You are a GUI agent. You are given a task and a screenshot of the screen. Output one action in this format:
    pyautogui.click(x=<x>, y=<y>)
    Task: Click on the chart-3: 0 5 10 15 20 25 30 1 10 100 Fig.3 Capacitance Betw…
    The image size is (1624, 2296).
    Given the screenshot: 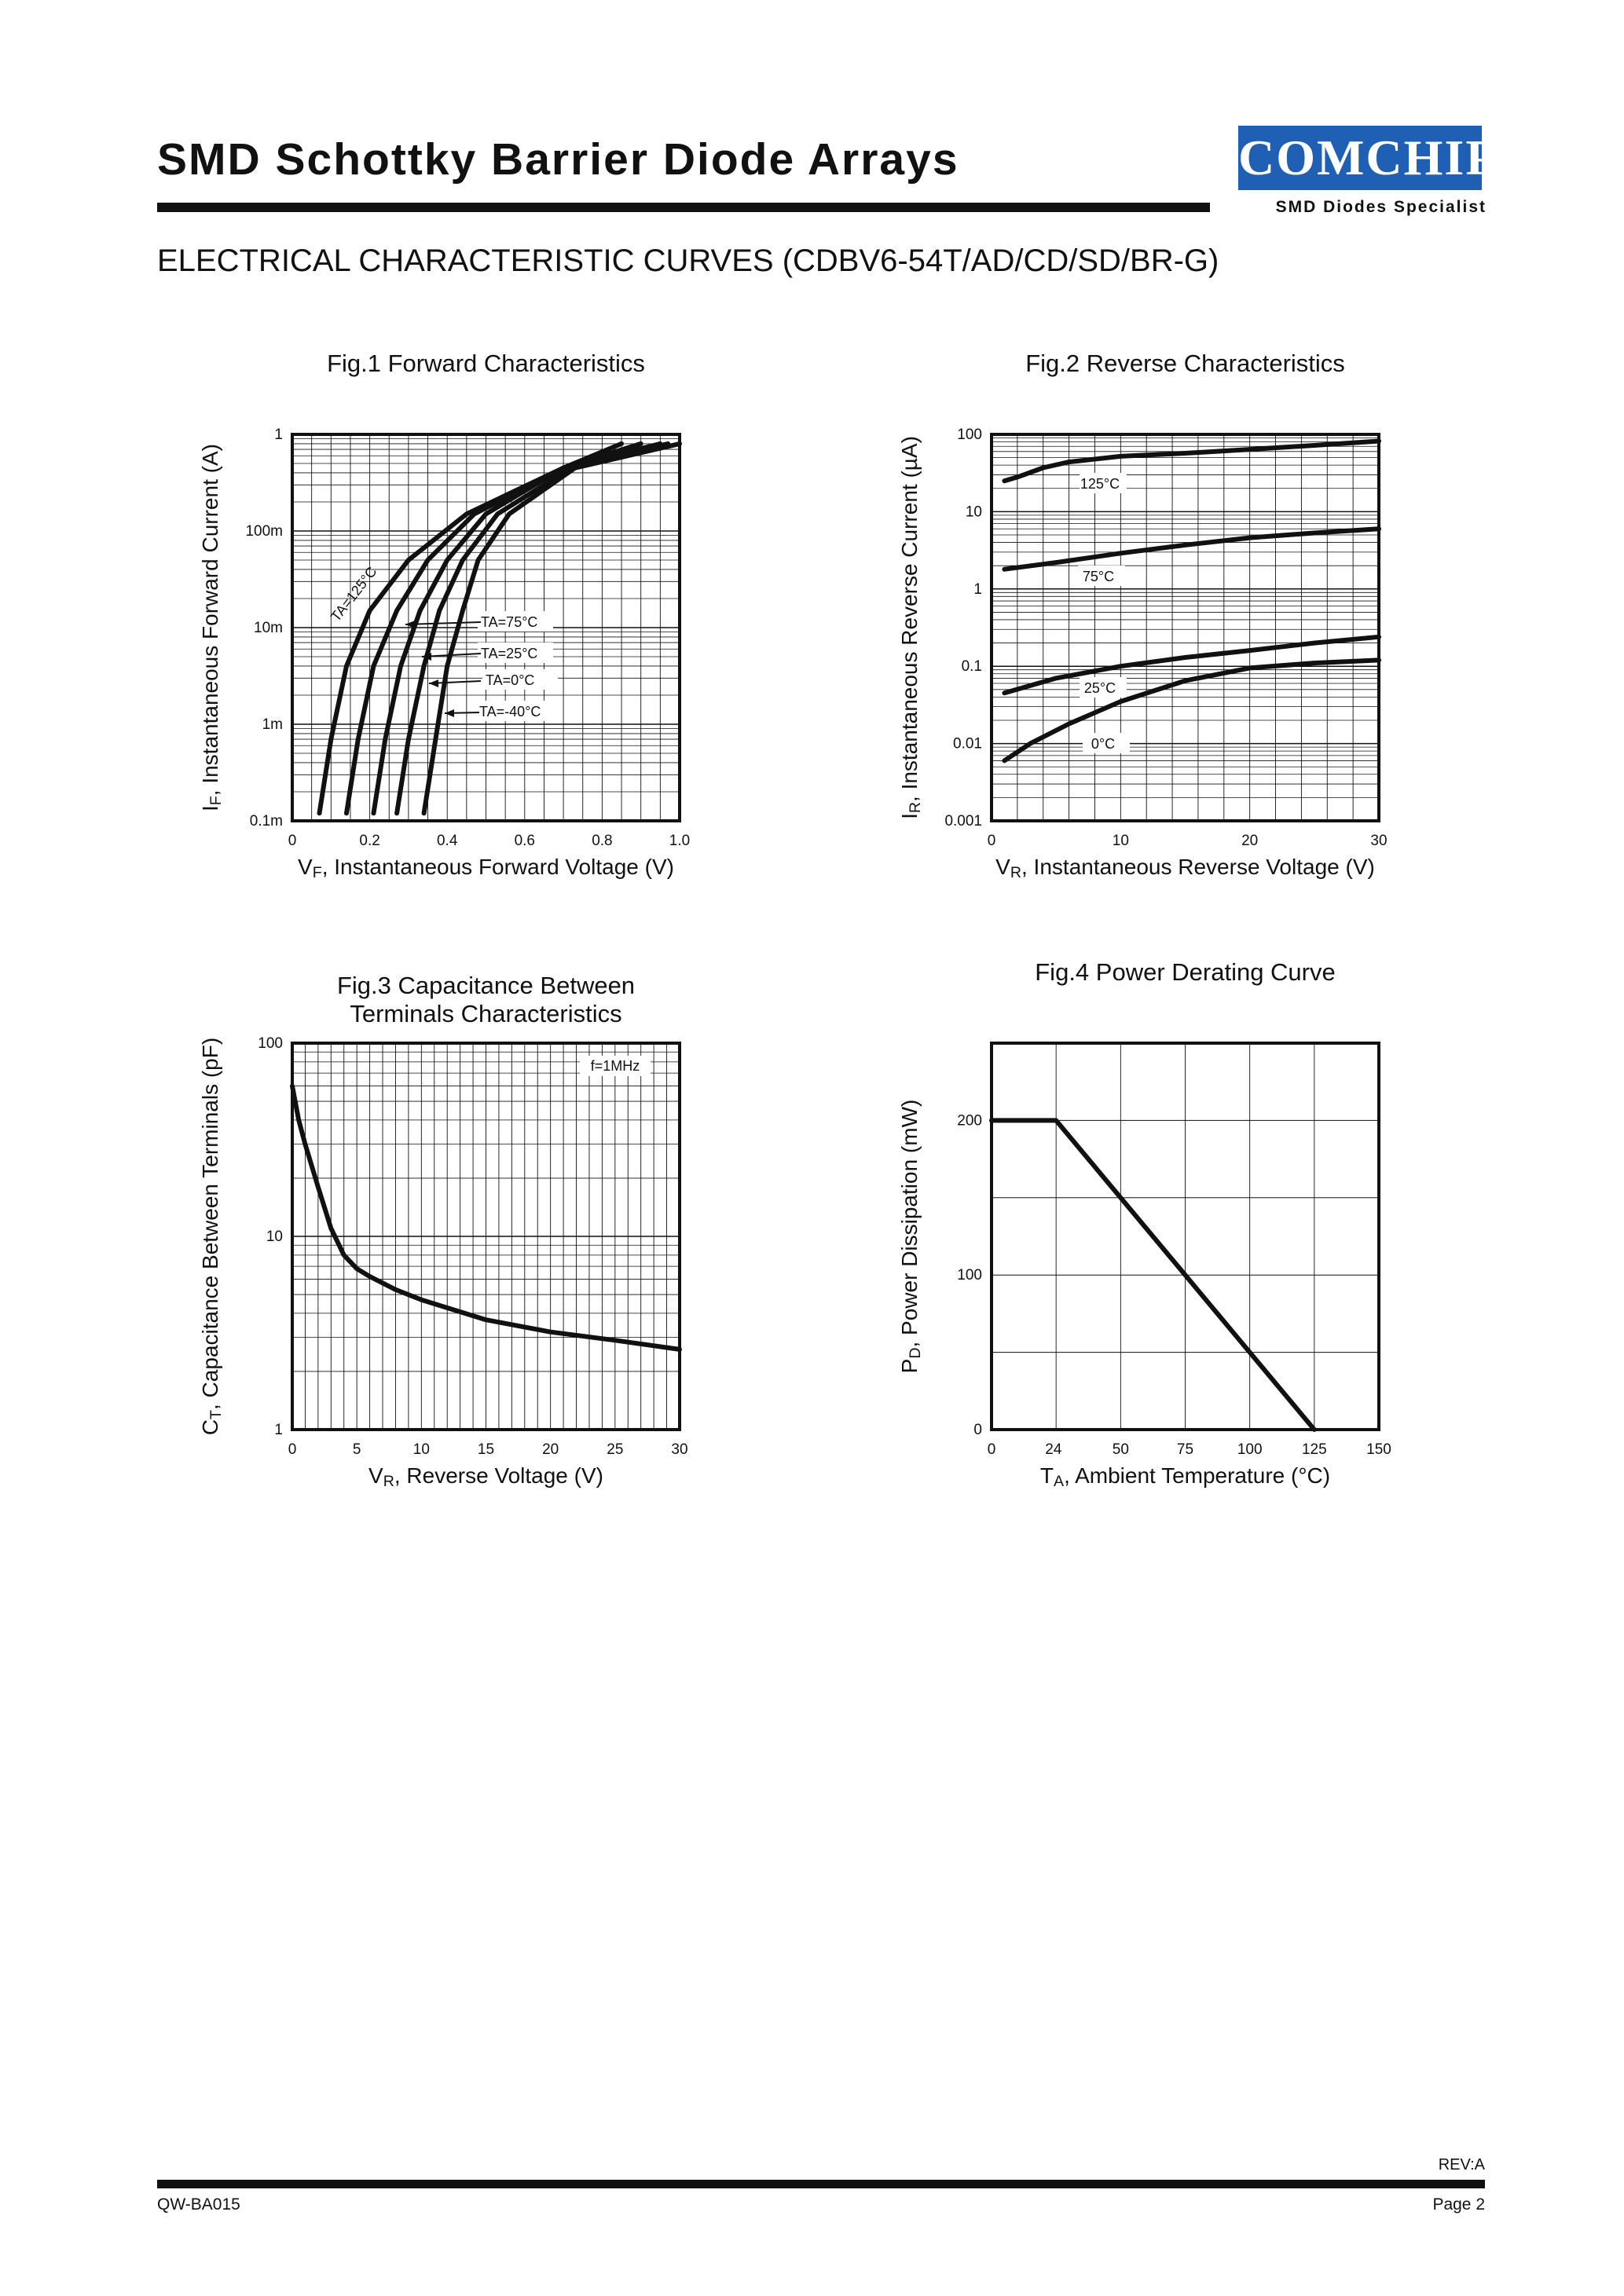 What is the action you would take?
    pyautogui.click(x=473, y=1215)
    